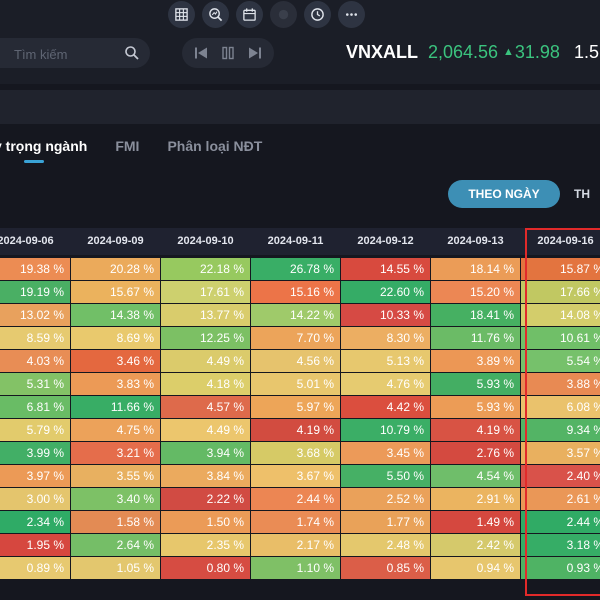 The height and width of the screenshot is (600, 600). Describe the element at coordinates (283, 14) in the screenshot. I see `record-icon` at that location.